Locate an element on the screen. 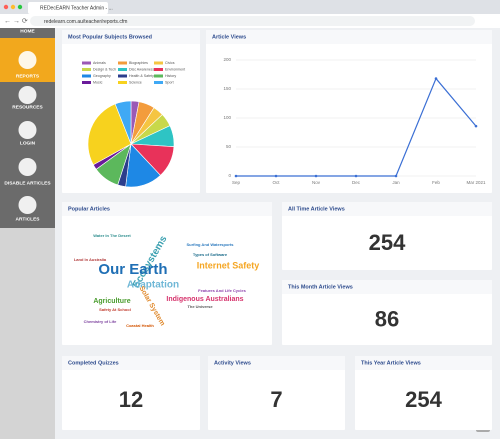  y-tick-label: 50 is located at coordinates (229, 146).